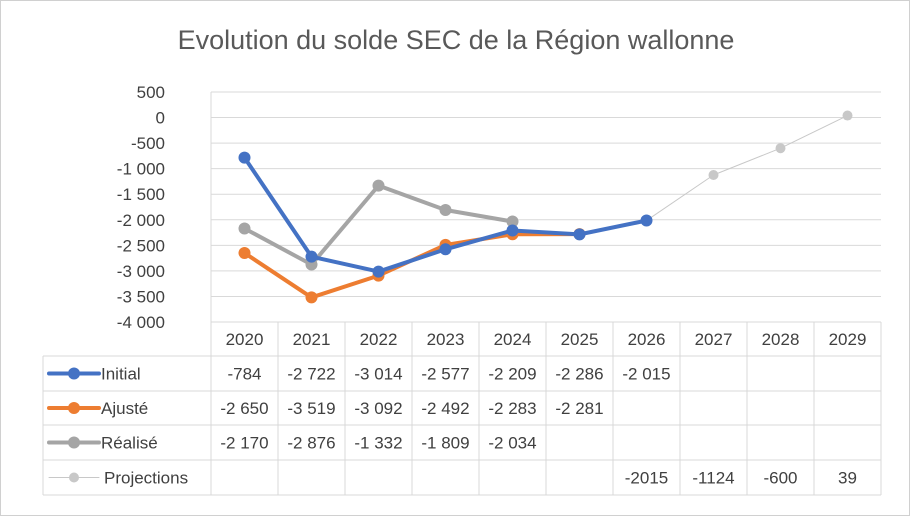  I want to click on y-tick-label: -500, so click(148, 143).